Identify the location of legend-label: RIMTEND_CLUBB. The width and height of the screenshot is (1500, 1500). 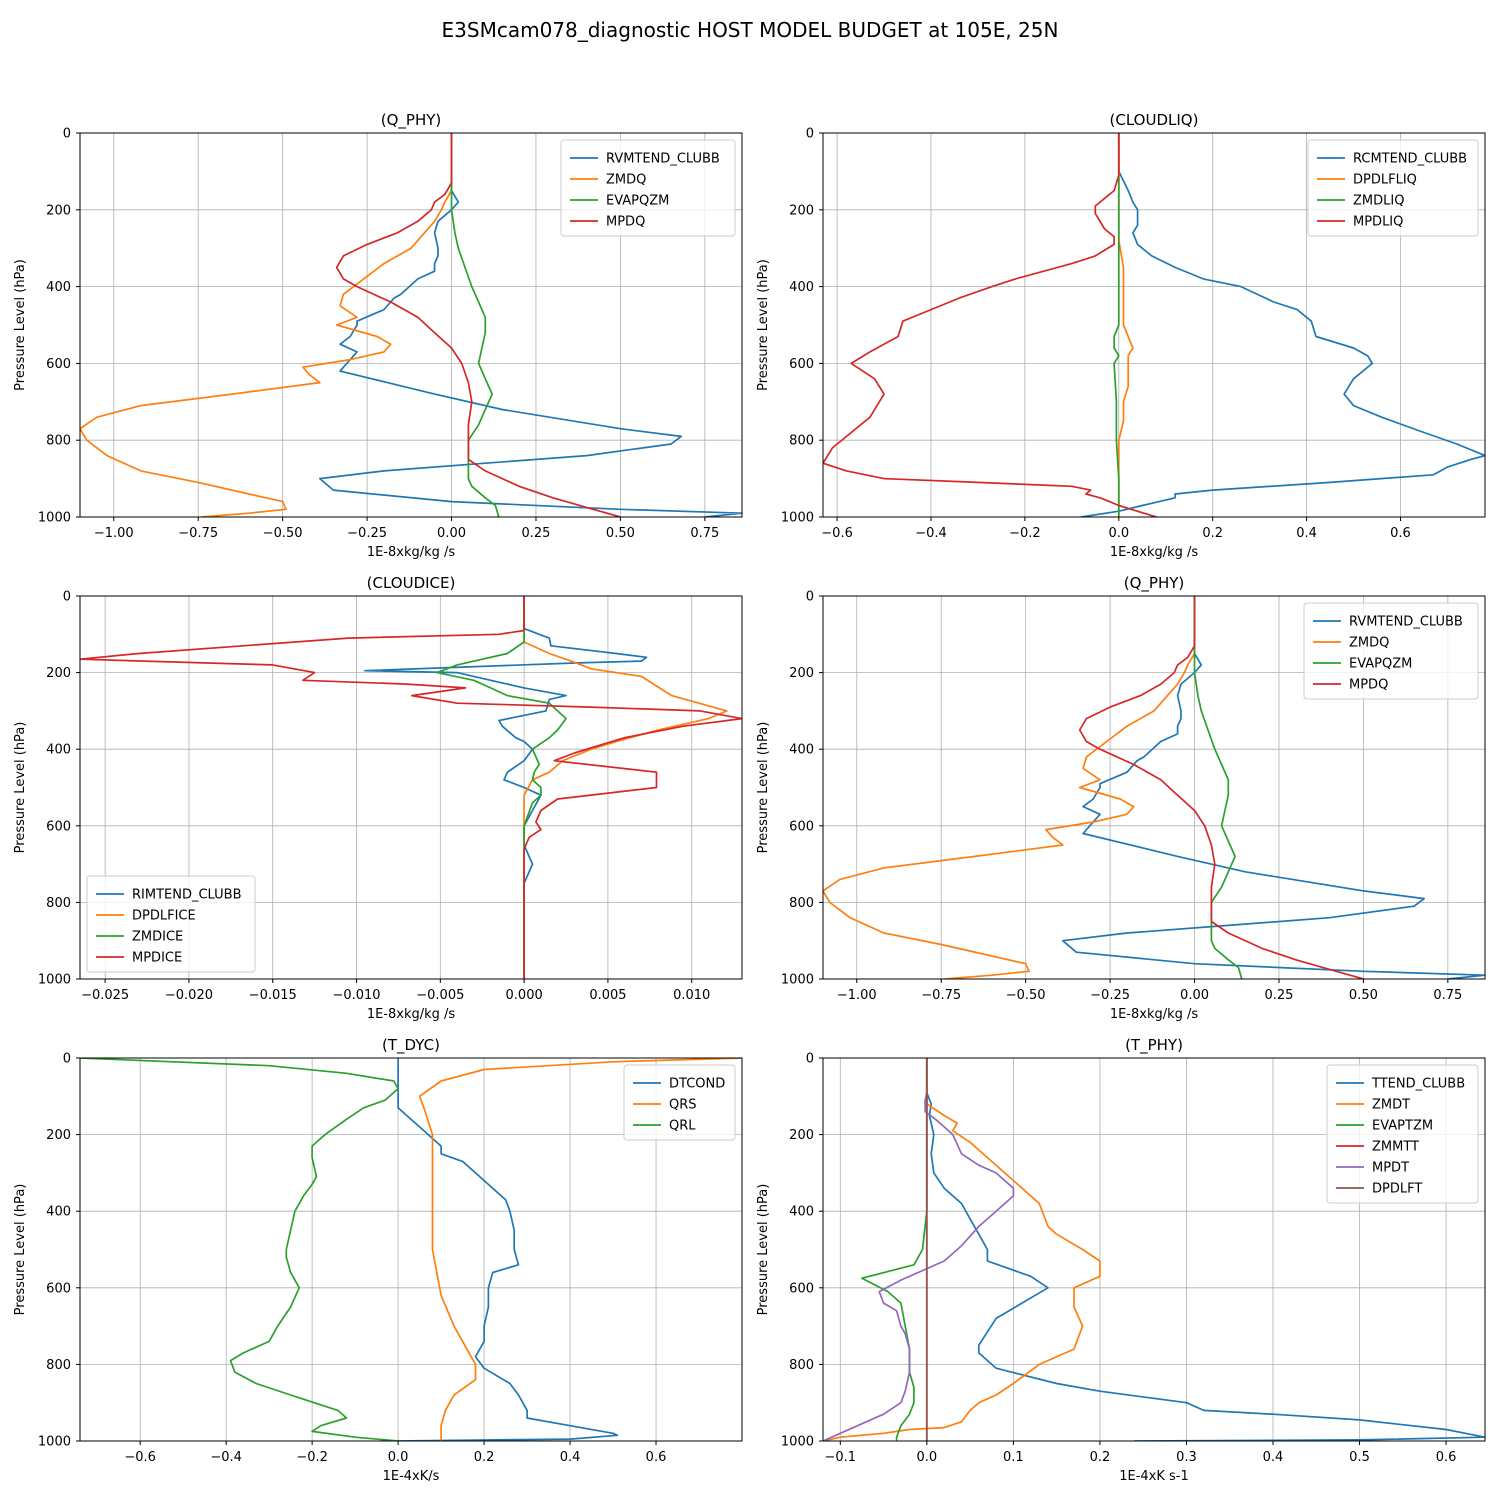
(187, 895).